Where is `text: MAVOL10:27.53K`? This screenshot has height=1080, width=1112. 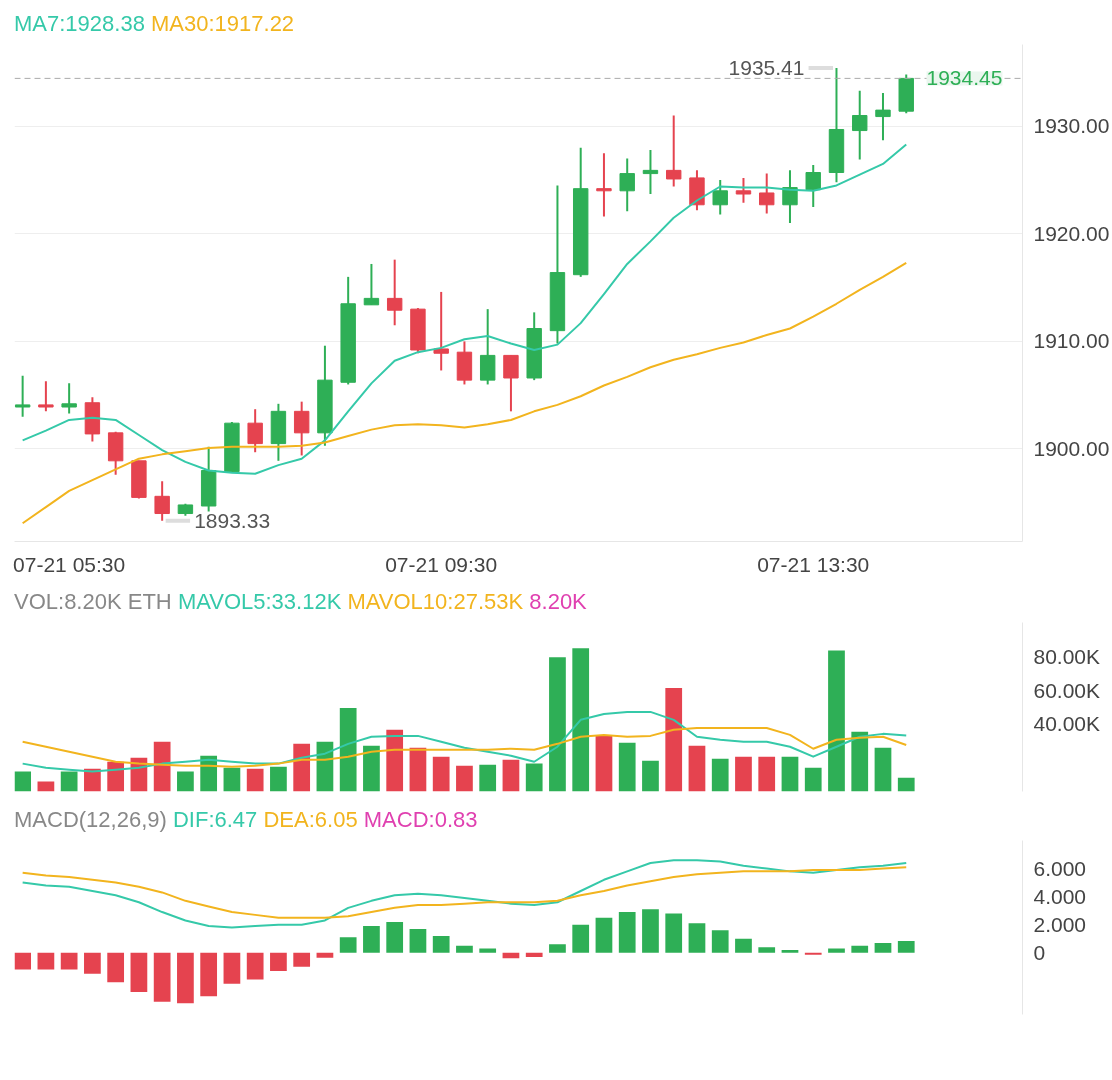
text: MAVOL10:27.53K is located at coordinates (435, 601).